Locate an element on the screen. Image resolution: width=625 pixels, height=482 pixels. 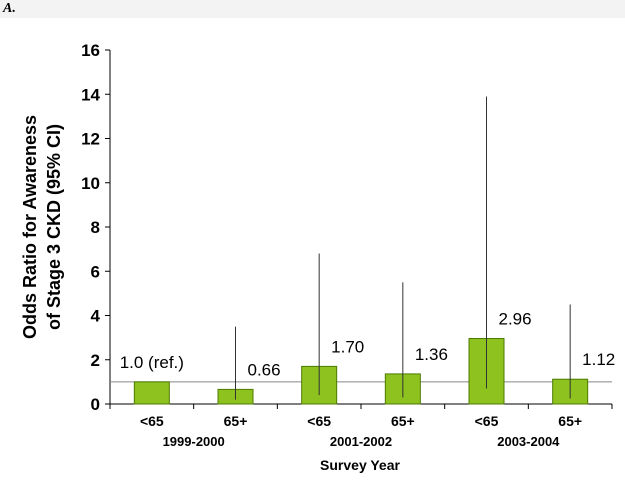
x-group-label: 2003-2004 is located at coordinates (528, 441).